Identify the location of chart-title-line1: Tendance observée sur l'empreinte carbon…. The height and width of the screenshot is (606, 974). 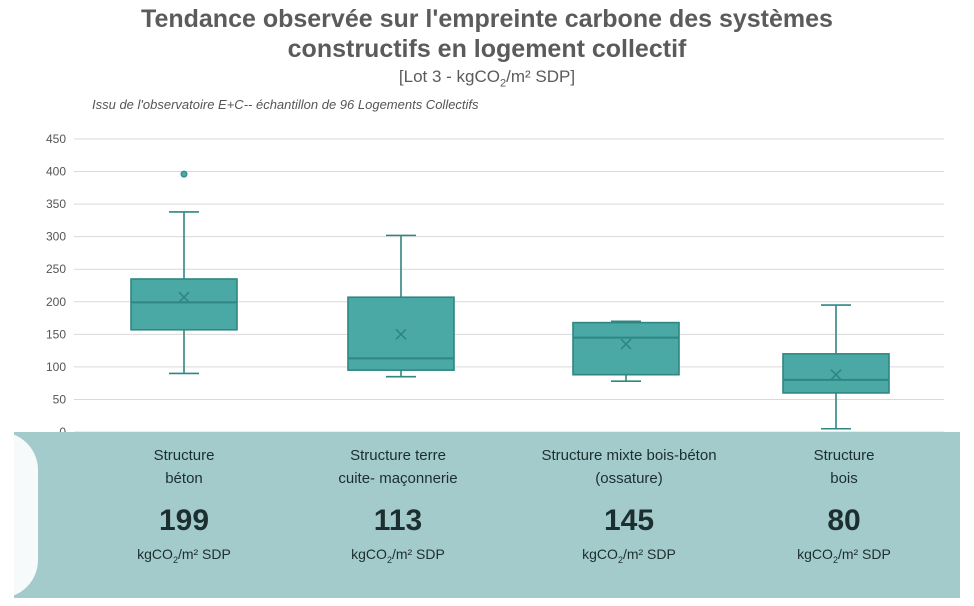
(487, 19).